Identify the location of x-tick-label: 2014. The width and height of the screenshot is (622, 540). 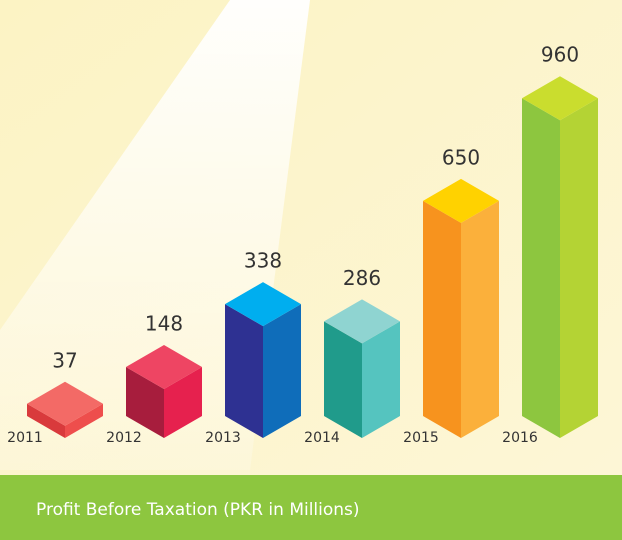
(322, 438).